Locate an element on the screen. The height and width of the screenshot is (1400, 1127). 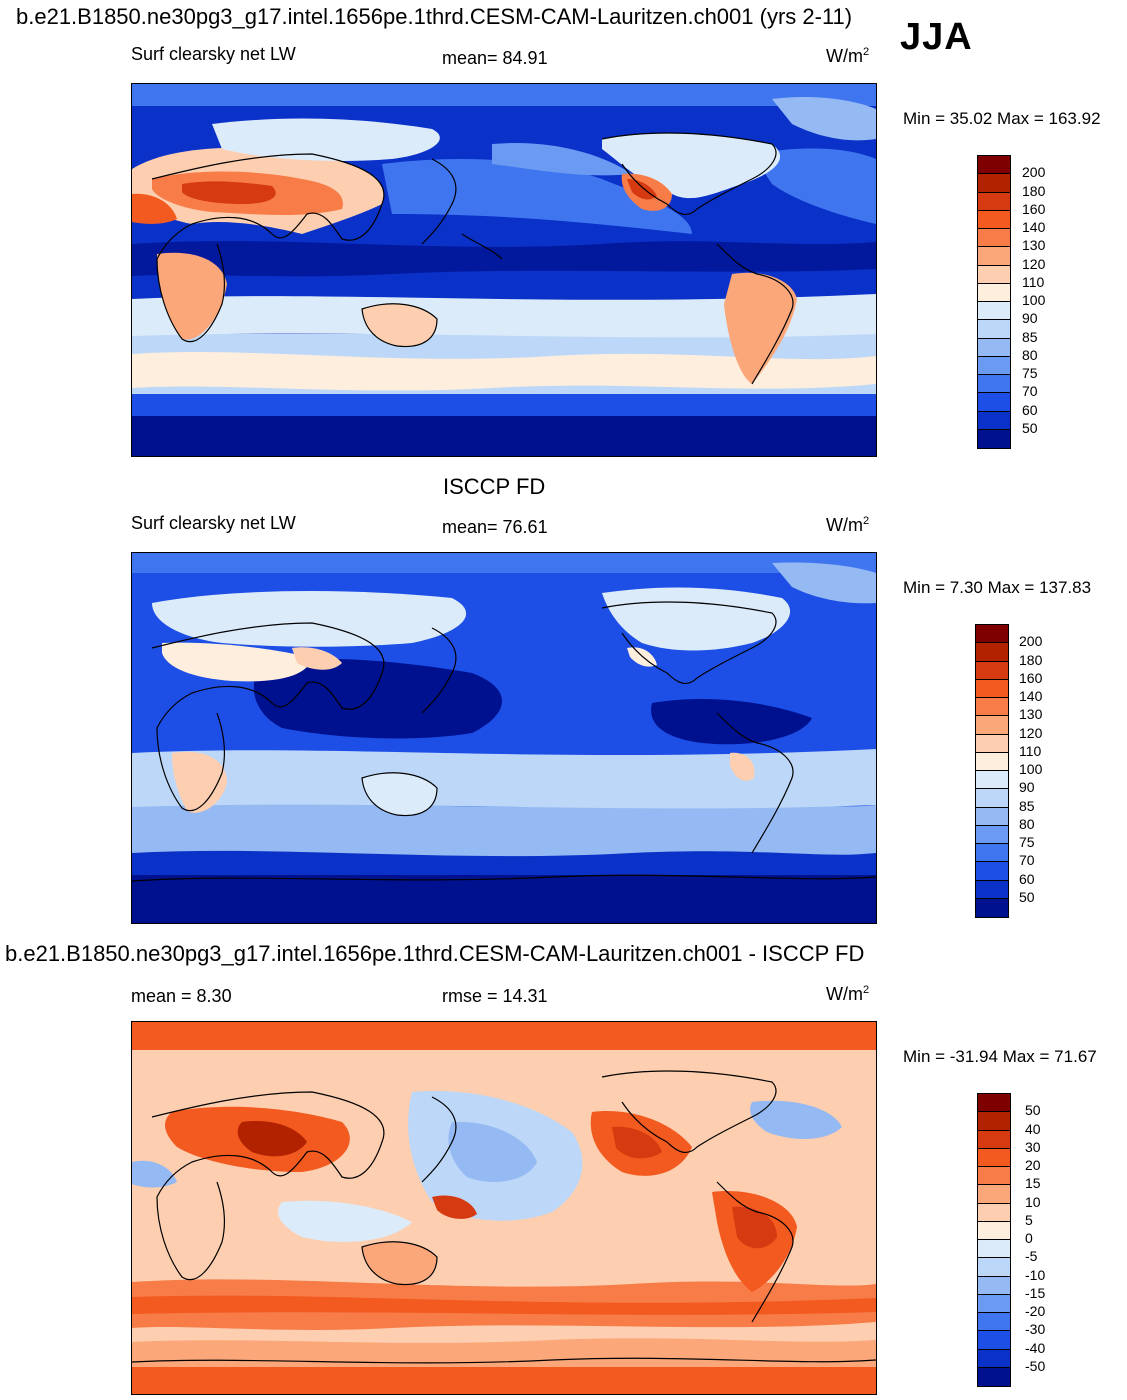
colorbar-tick-label: 15 is located at coordinates (1033, 1183).